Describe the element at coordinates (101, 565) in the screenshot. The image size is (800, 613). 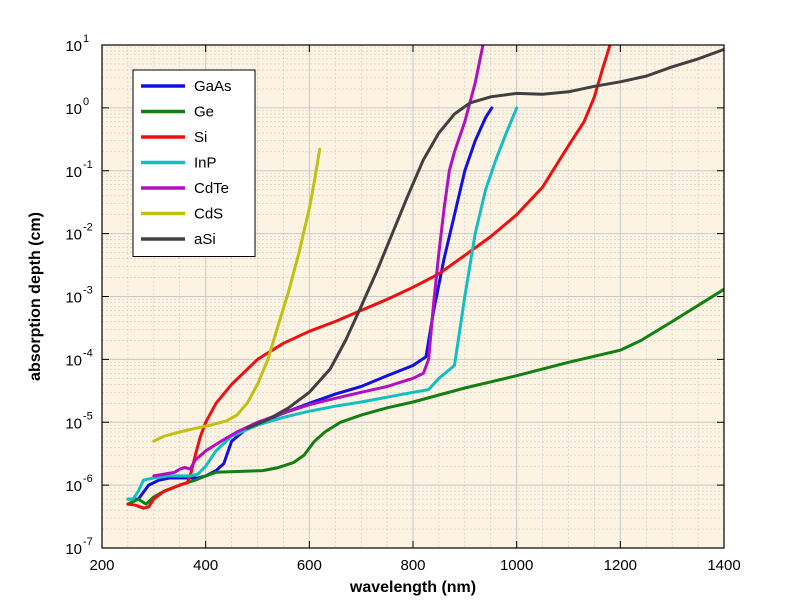
I see `x-tick-label: 200` at that location.